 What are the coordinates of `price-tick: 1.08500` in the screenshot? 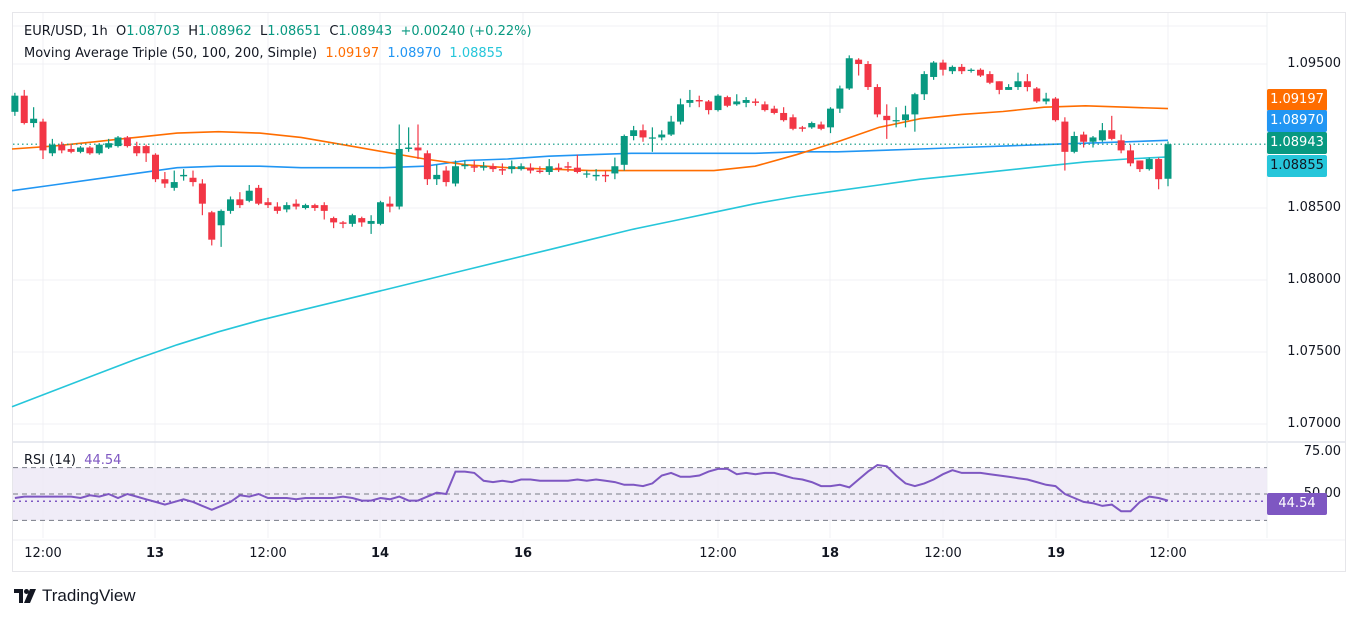 It's located at (1314, 207).